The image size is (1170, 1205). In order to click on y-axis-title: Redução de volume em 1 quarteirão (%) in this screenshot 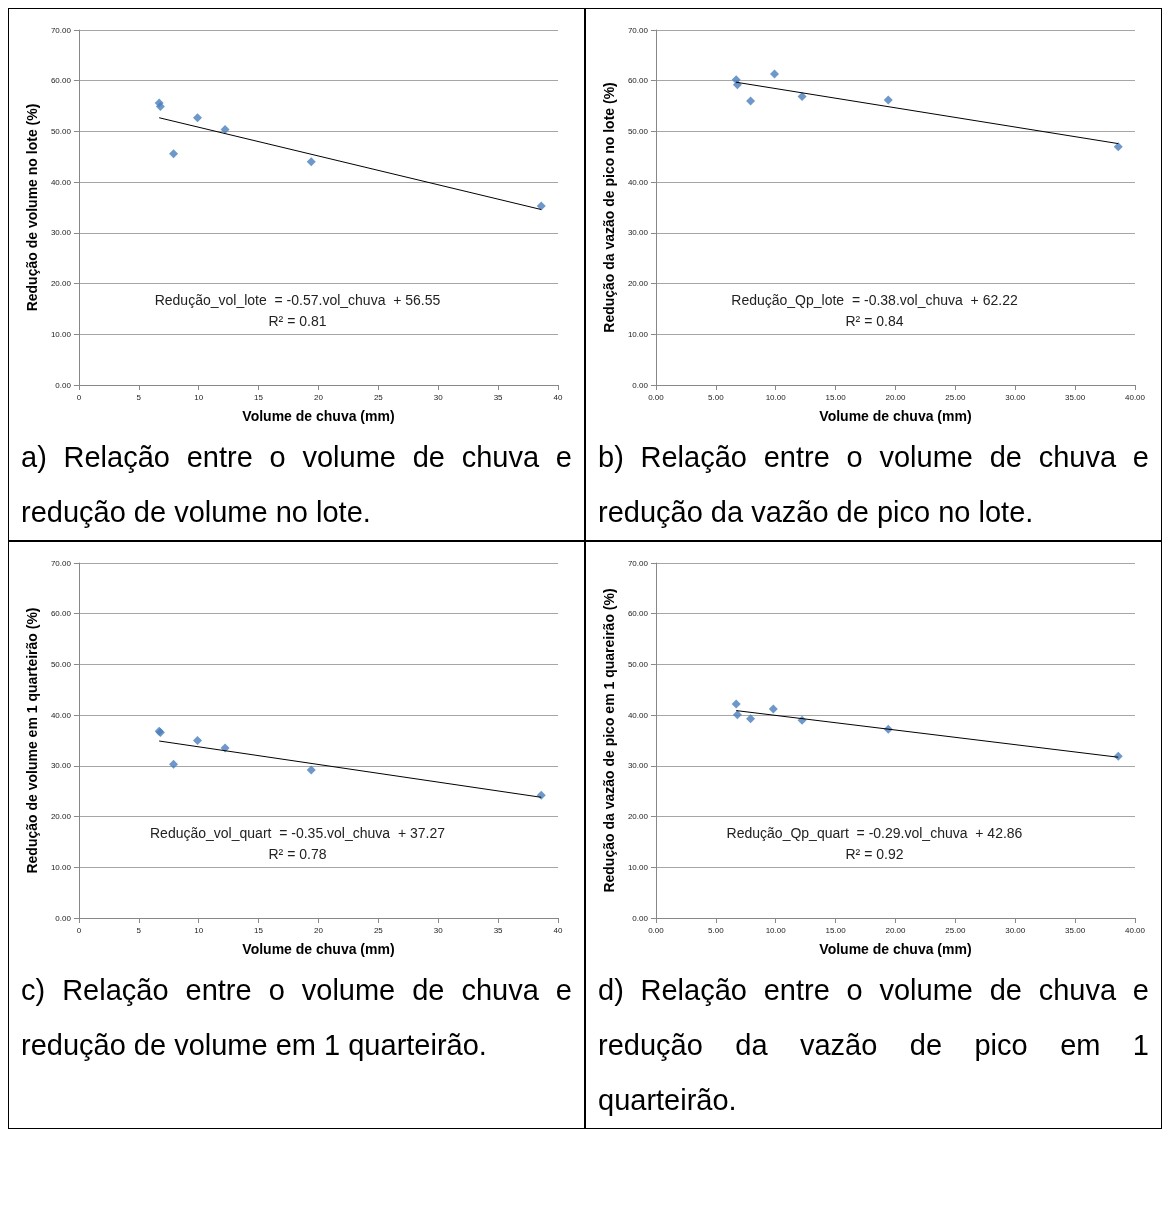, I will do `click(31, 740)`.